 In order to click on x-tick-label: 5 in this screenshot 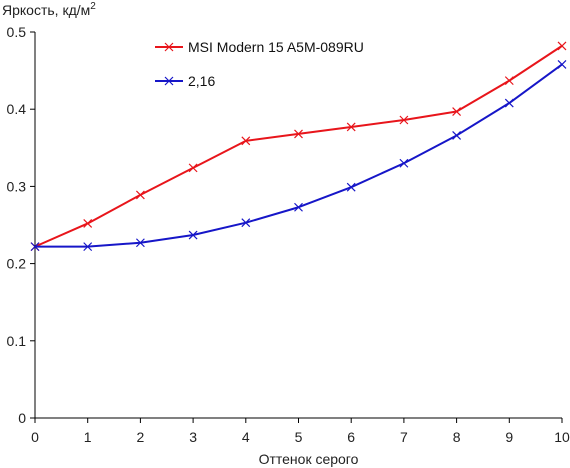, I will do `click(299, 437)`.